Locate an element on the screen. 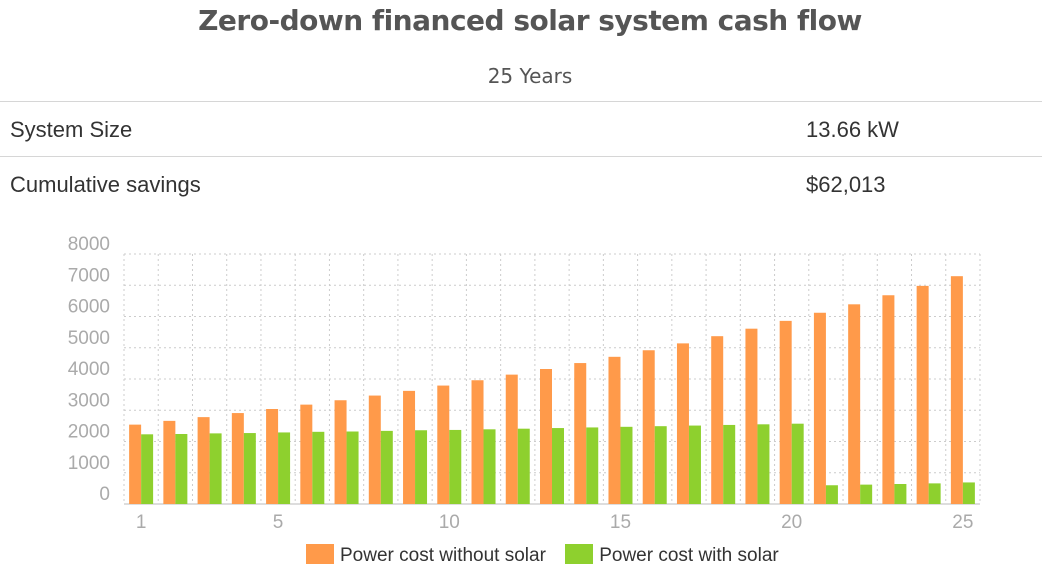  legend-swatch-with-solar is located at coordinates (579, 554).